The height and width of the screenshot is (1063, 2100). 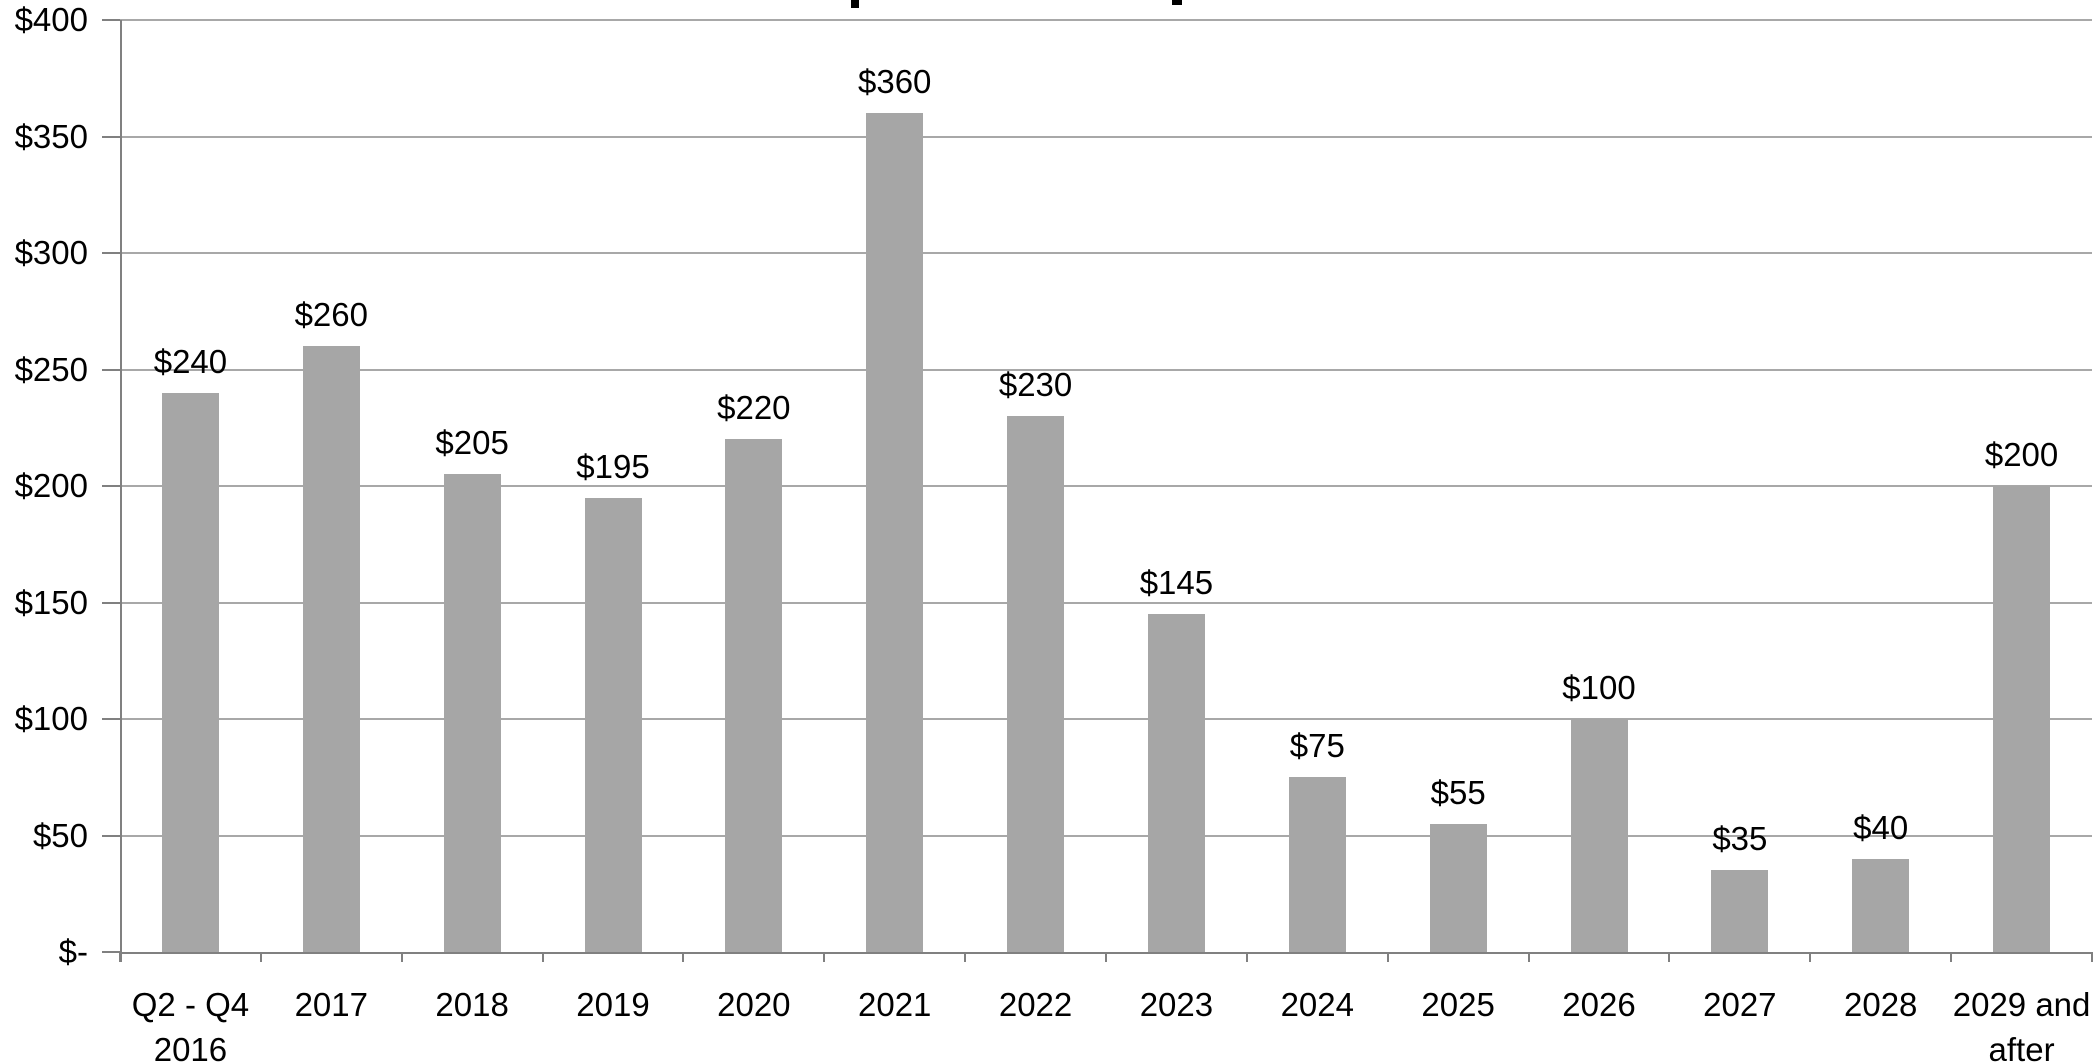 I want to click on x-axis-category-label: 2021, so click(x=894, y=1004).